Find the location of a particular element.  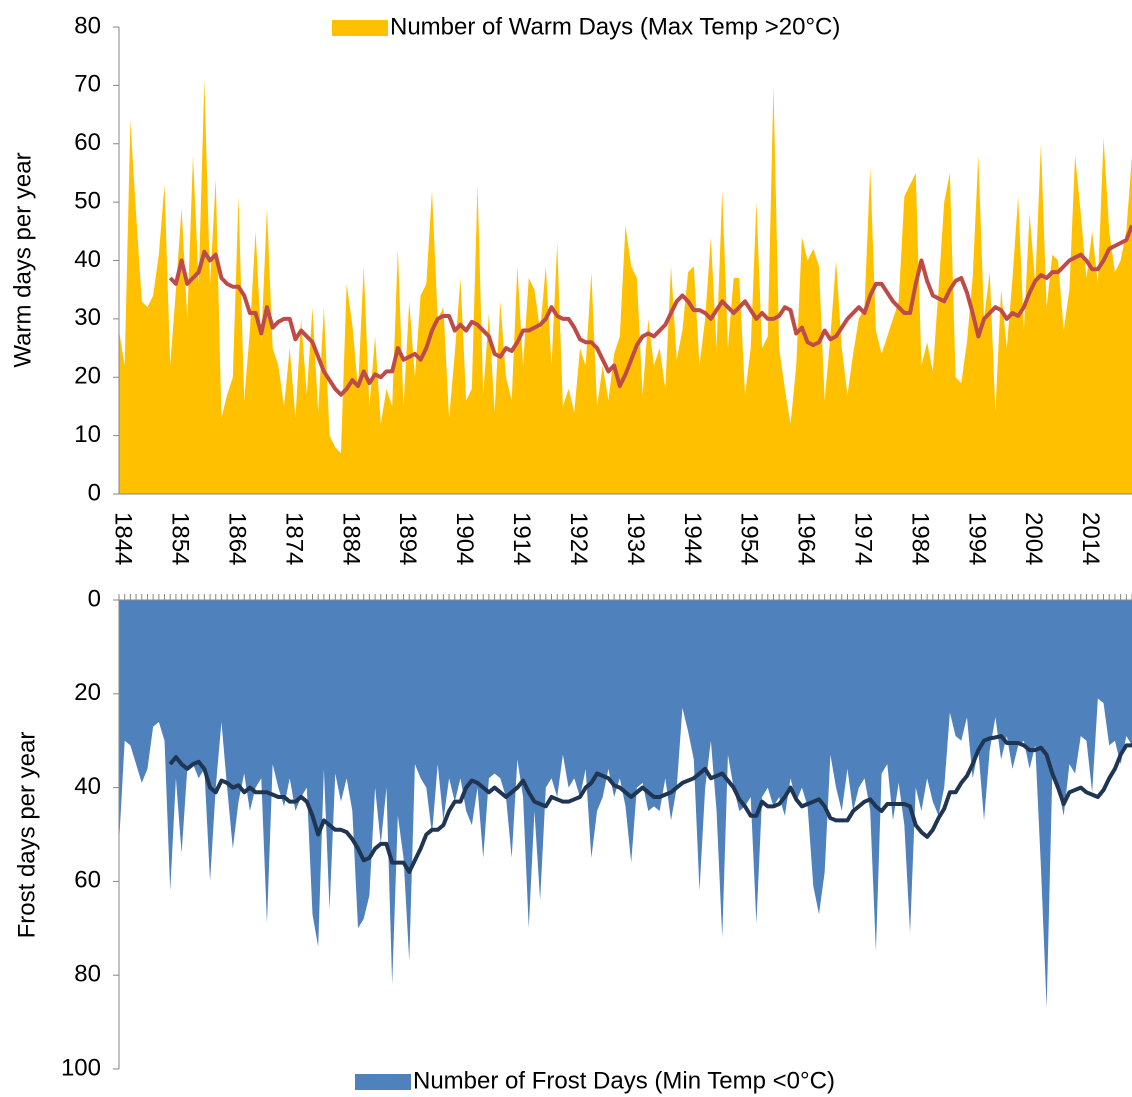

x-tick-label: 1854 is located at coordinates (180, 538).